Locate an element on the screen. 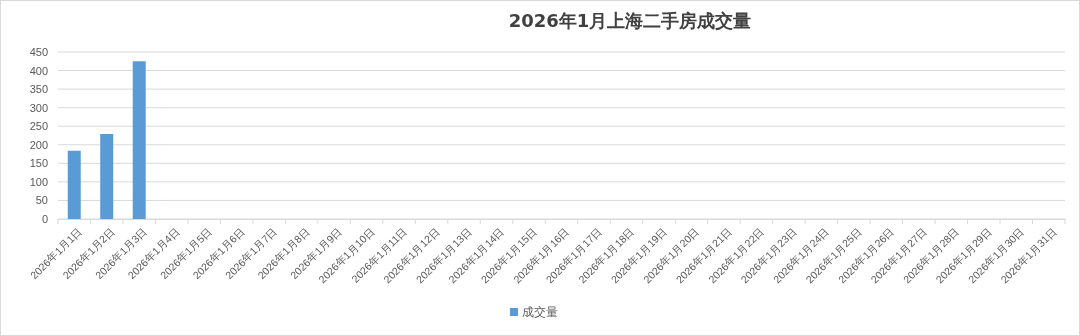 The image size is (1080, 336). y-tick-label: 350 is located at coordinates (38, 89).